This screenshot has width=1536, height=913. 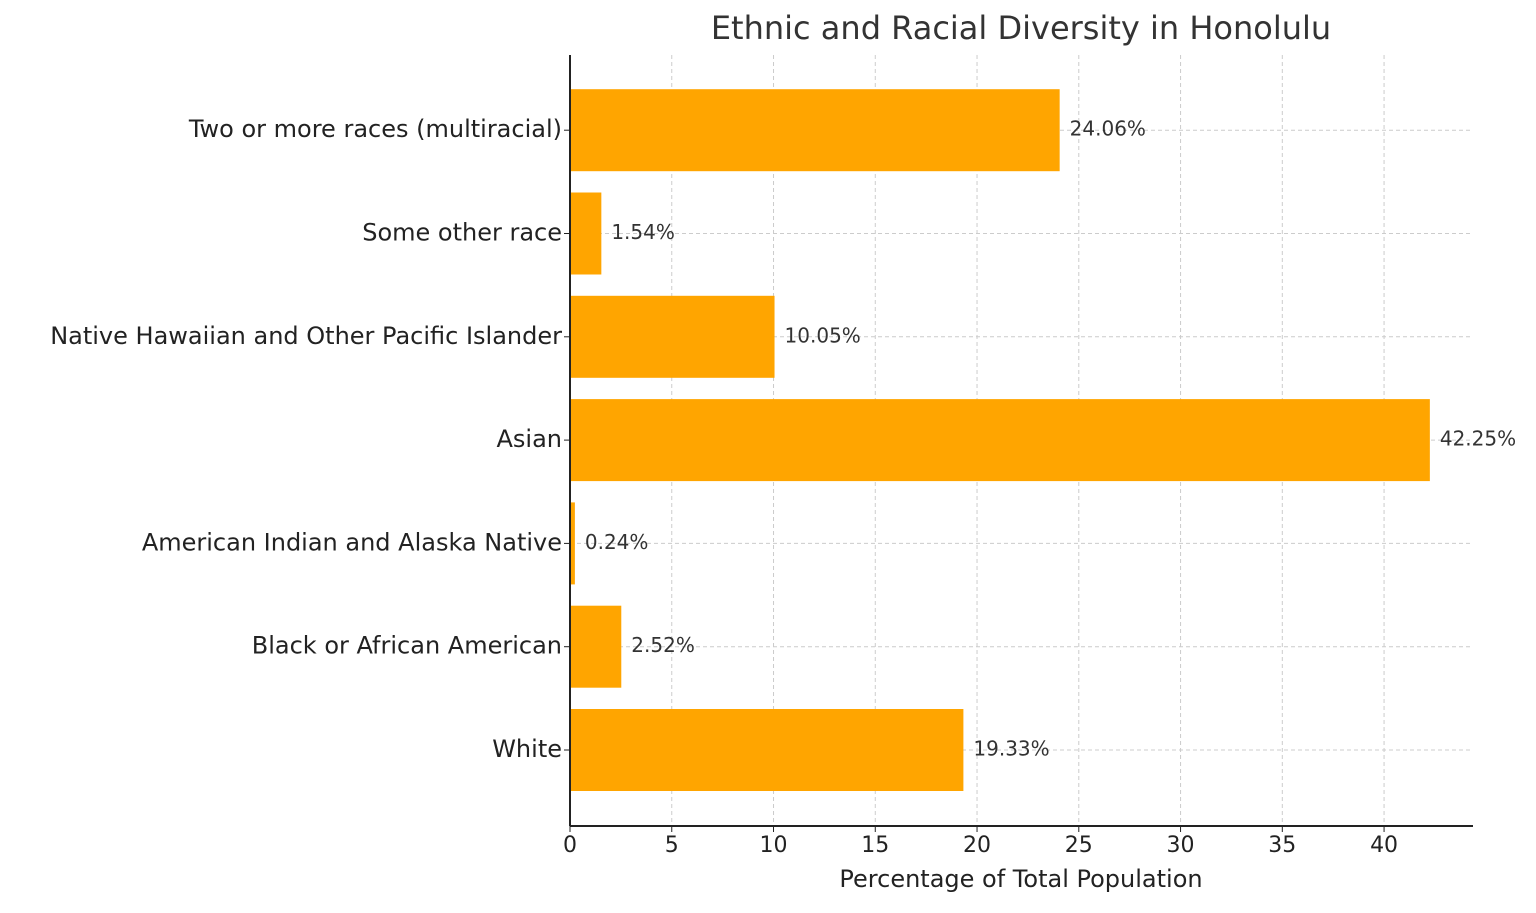 What do you see at coordinates (1079, 845) in the screenshot?
I see `x-tick-label: 25` at bounding box center [1079, 845].